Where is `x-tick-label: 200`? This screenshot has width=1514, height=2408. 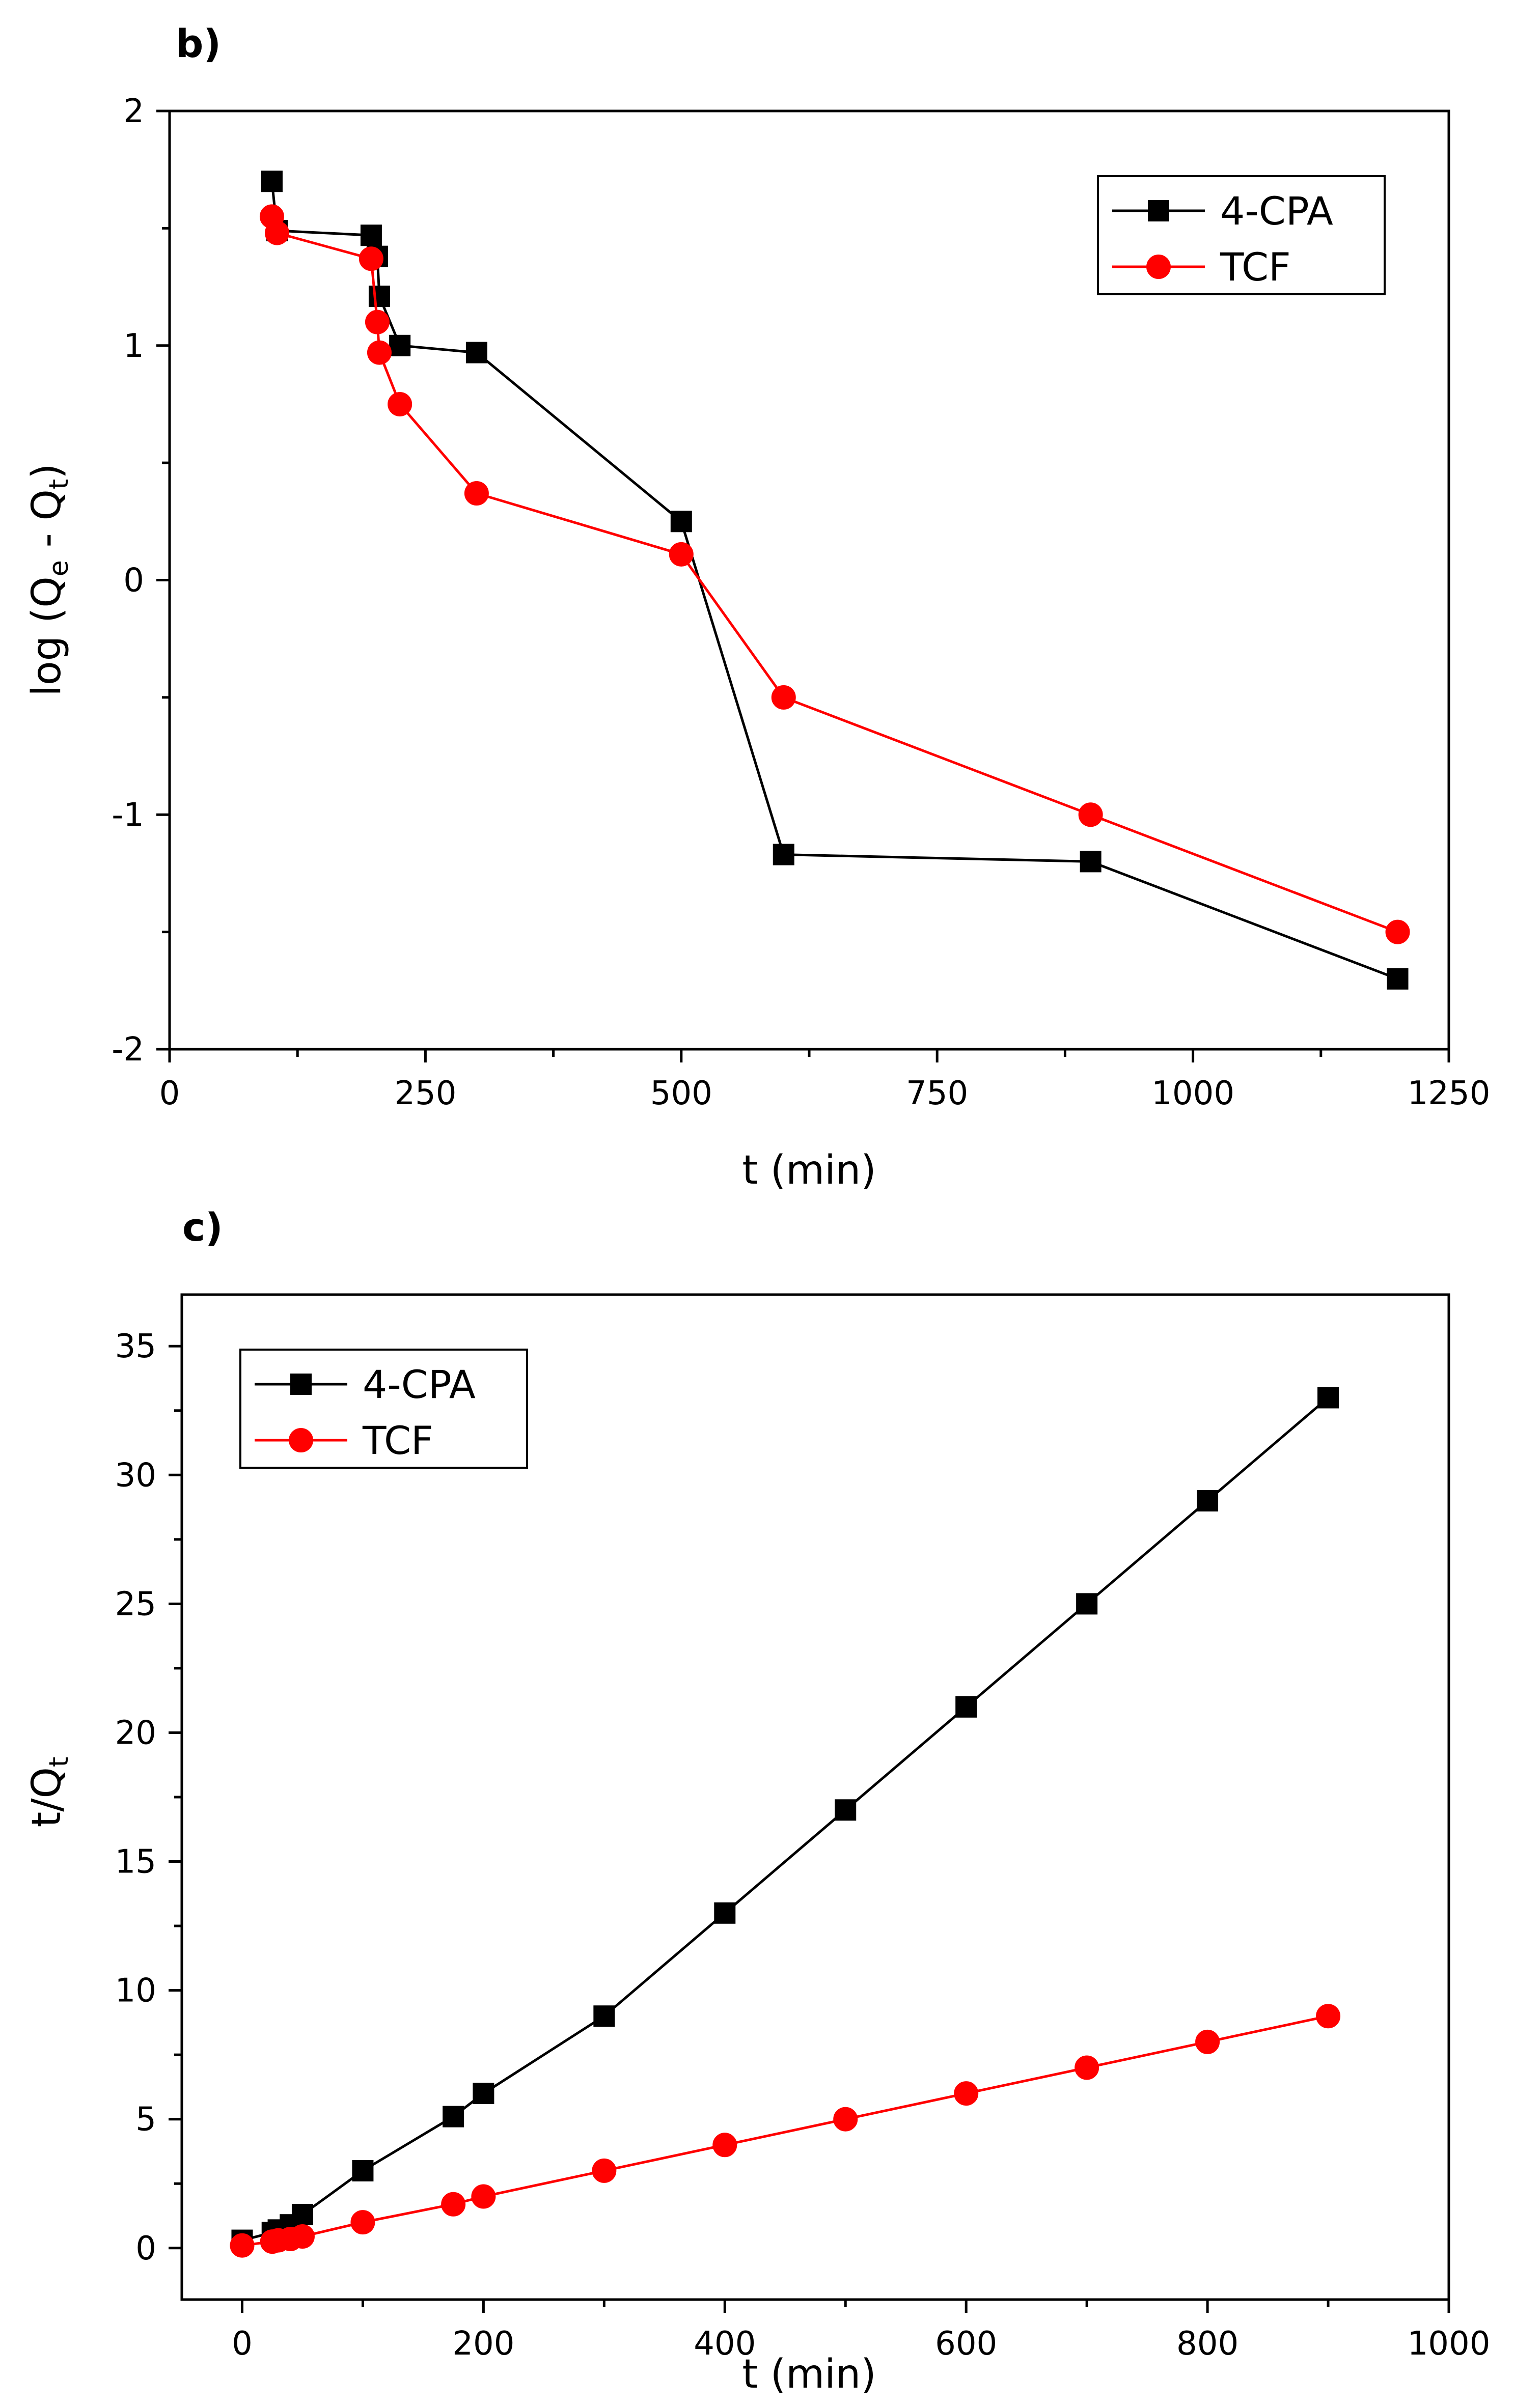 x-tick-label: 200 is located at coordinates (483, 2344).